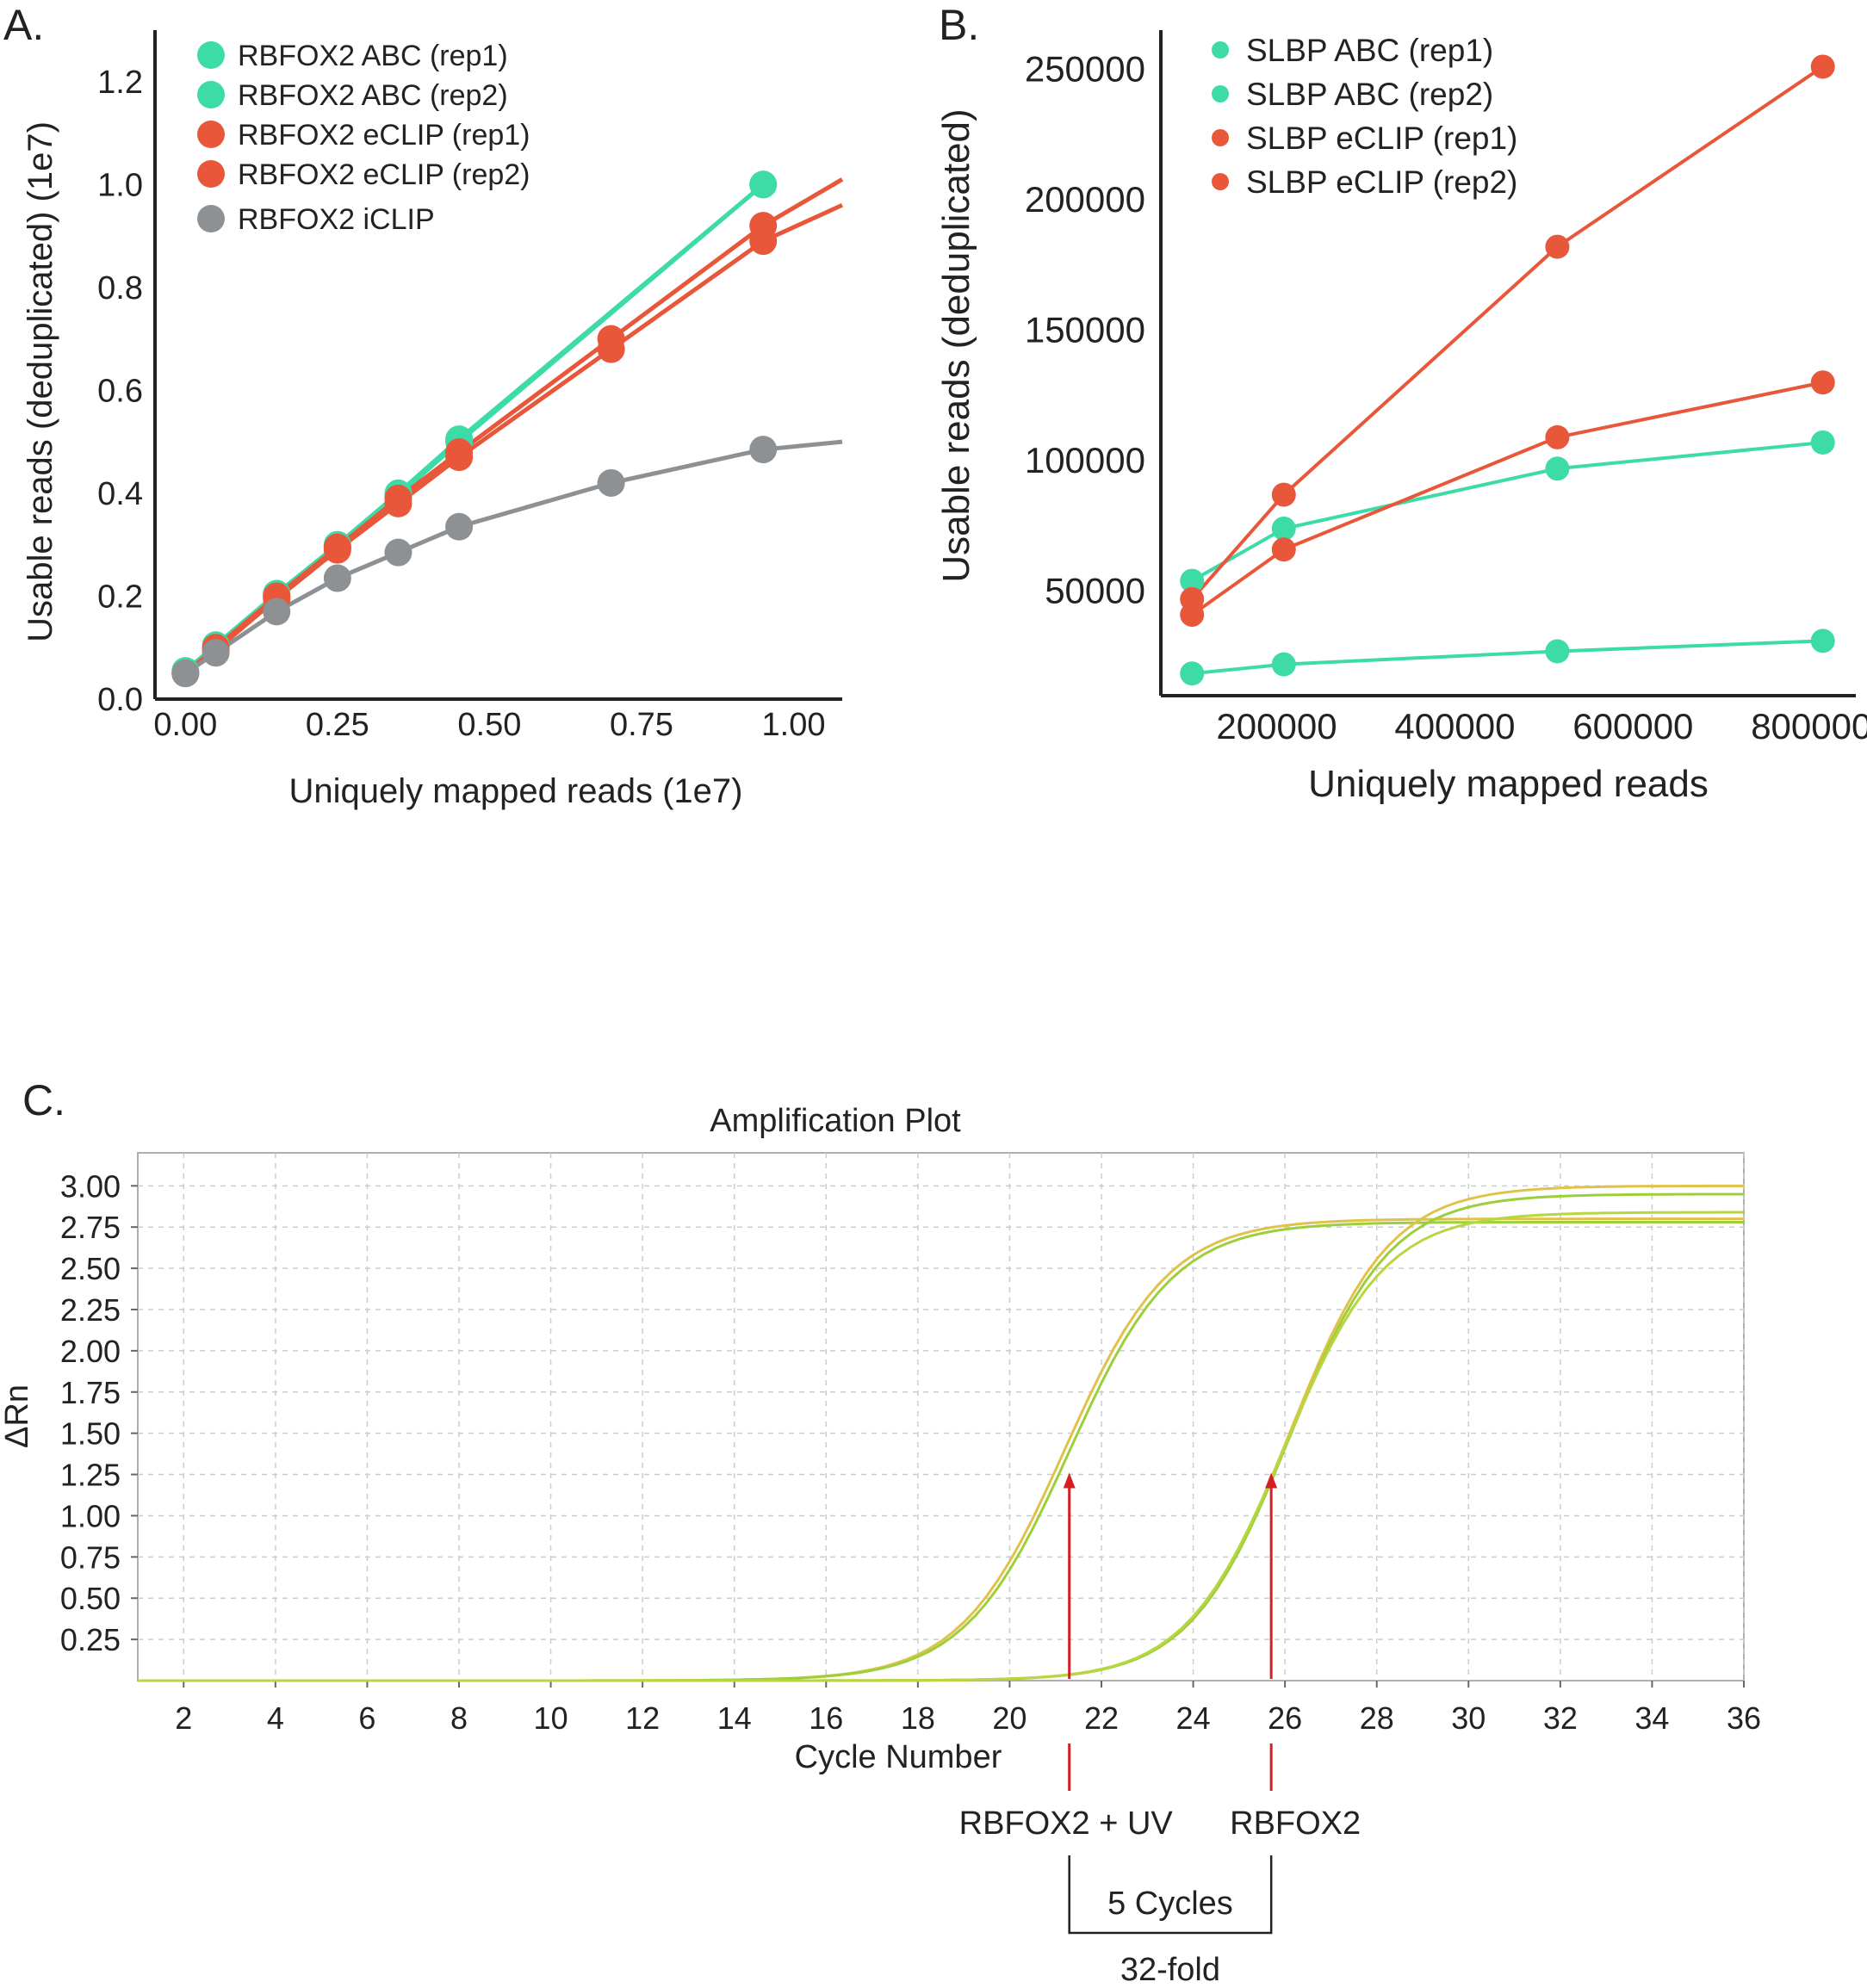 The width and height of the screenshot is (1867, 1988). What do you see at coordinates (1377, 1718) in the screenshot?
I see `x-tick-label: 28` at bounding box center [1377, 1718].